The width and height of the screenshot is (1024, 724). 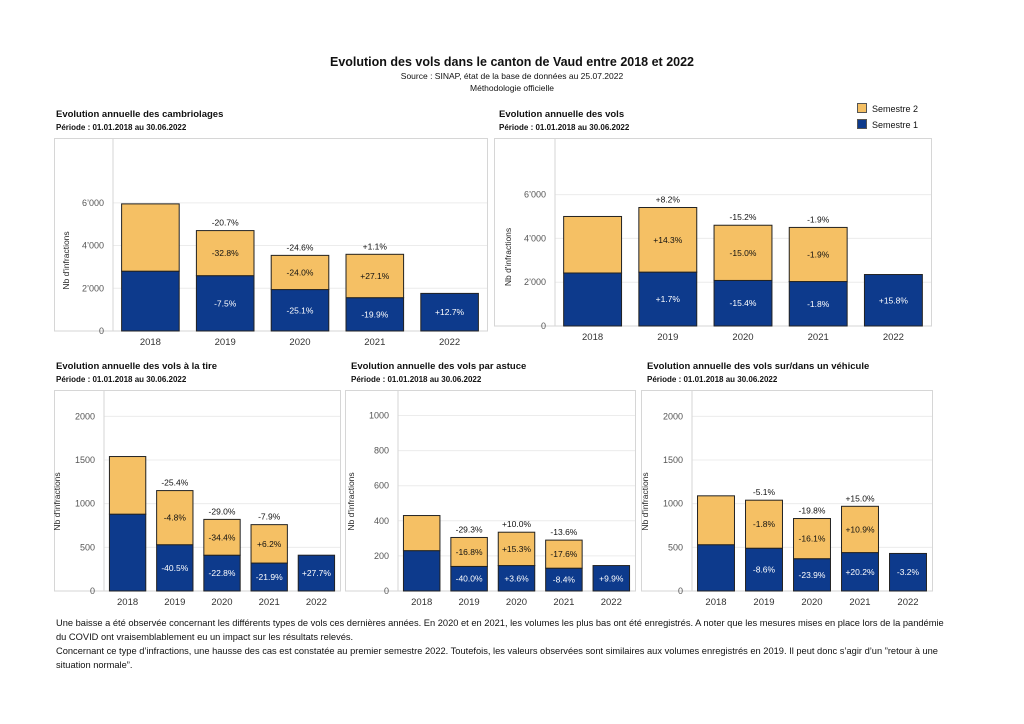 What do you see at coordinates (381, 556) in the screenshot?
I see `y-tick-label: 200` at bounding box center [381, 556].